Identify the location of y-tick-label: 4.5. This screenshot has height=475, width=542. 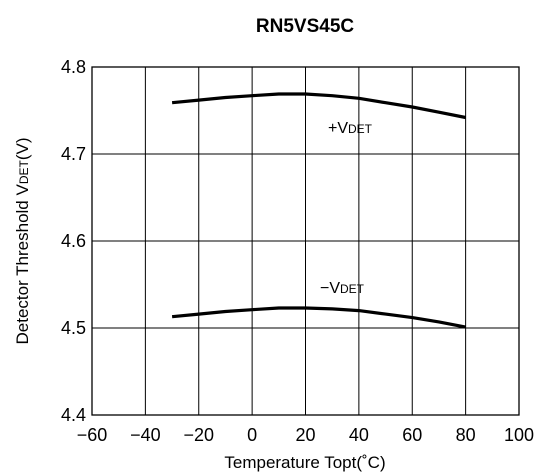
(73, 328).